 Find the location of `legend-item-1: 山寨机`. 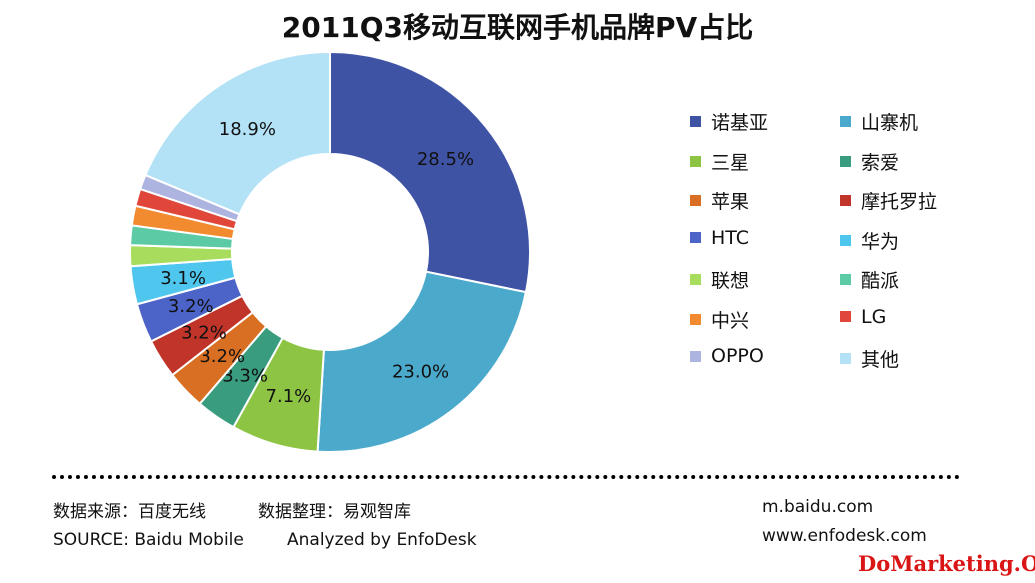

legend-item-1: 山寨机 is located at coordinates (879, 121).